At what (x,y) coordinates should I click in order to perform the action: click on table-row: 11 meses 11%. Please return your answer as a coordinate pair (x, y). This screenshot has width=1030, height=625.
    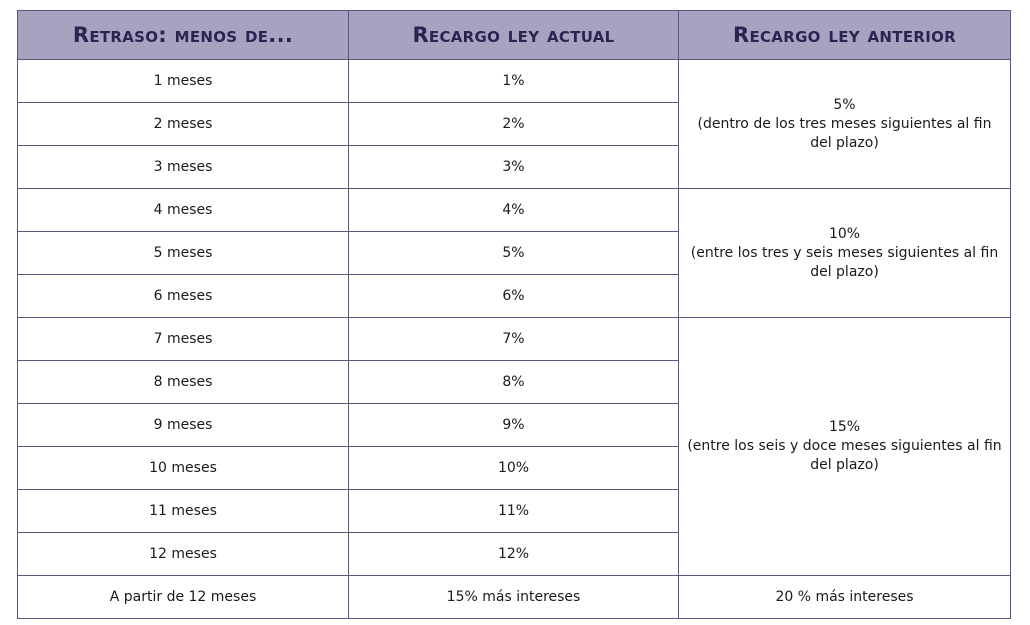
    Looking at the image, I should click on (514, 511).